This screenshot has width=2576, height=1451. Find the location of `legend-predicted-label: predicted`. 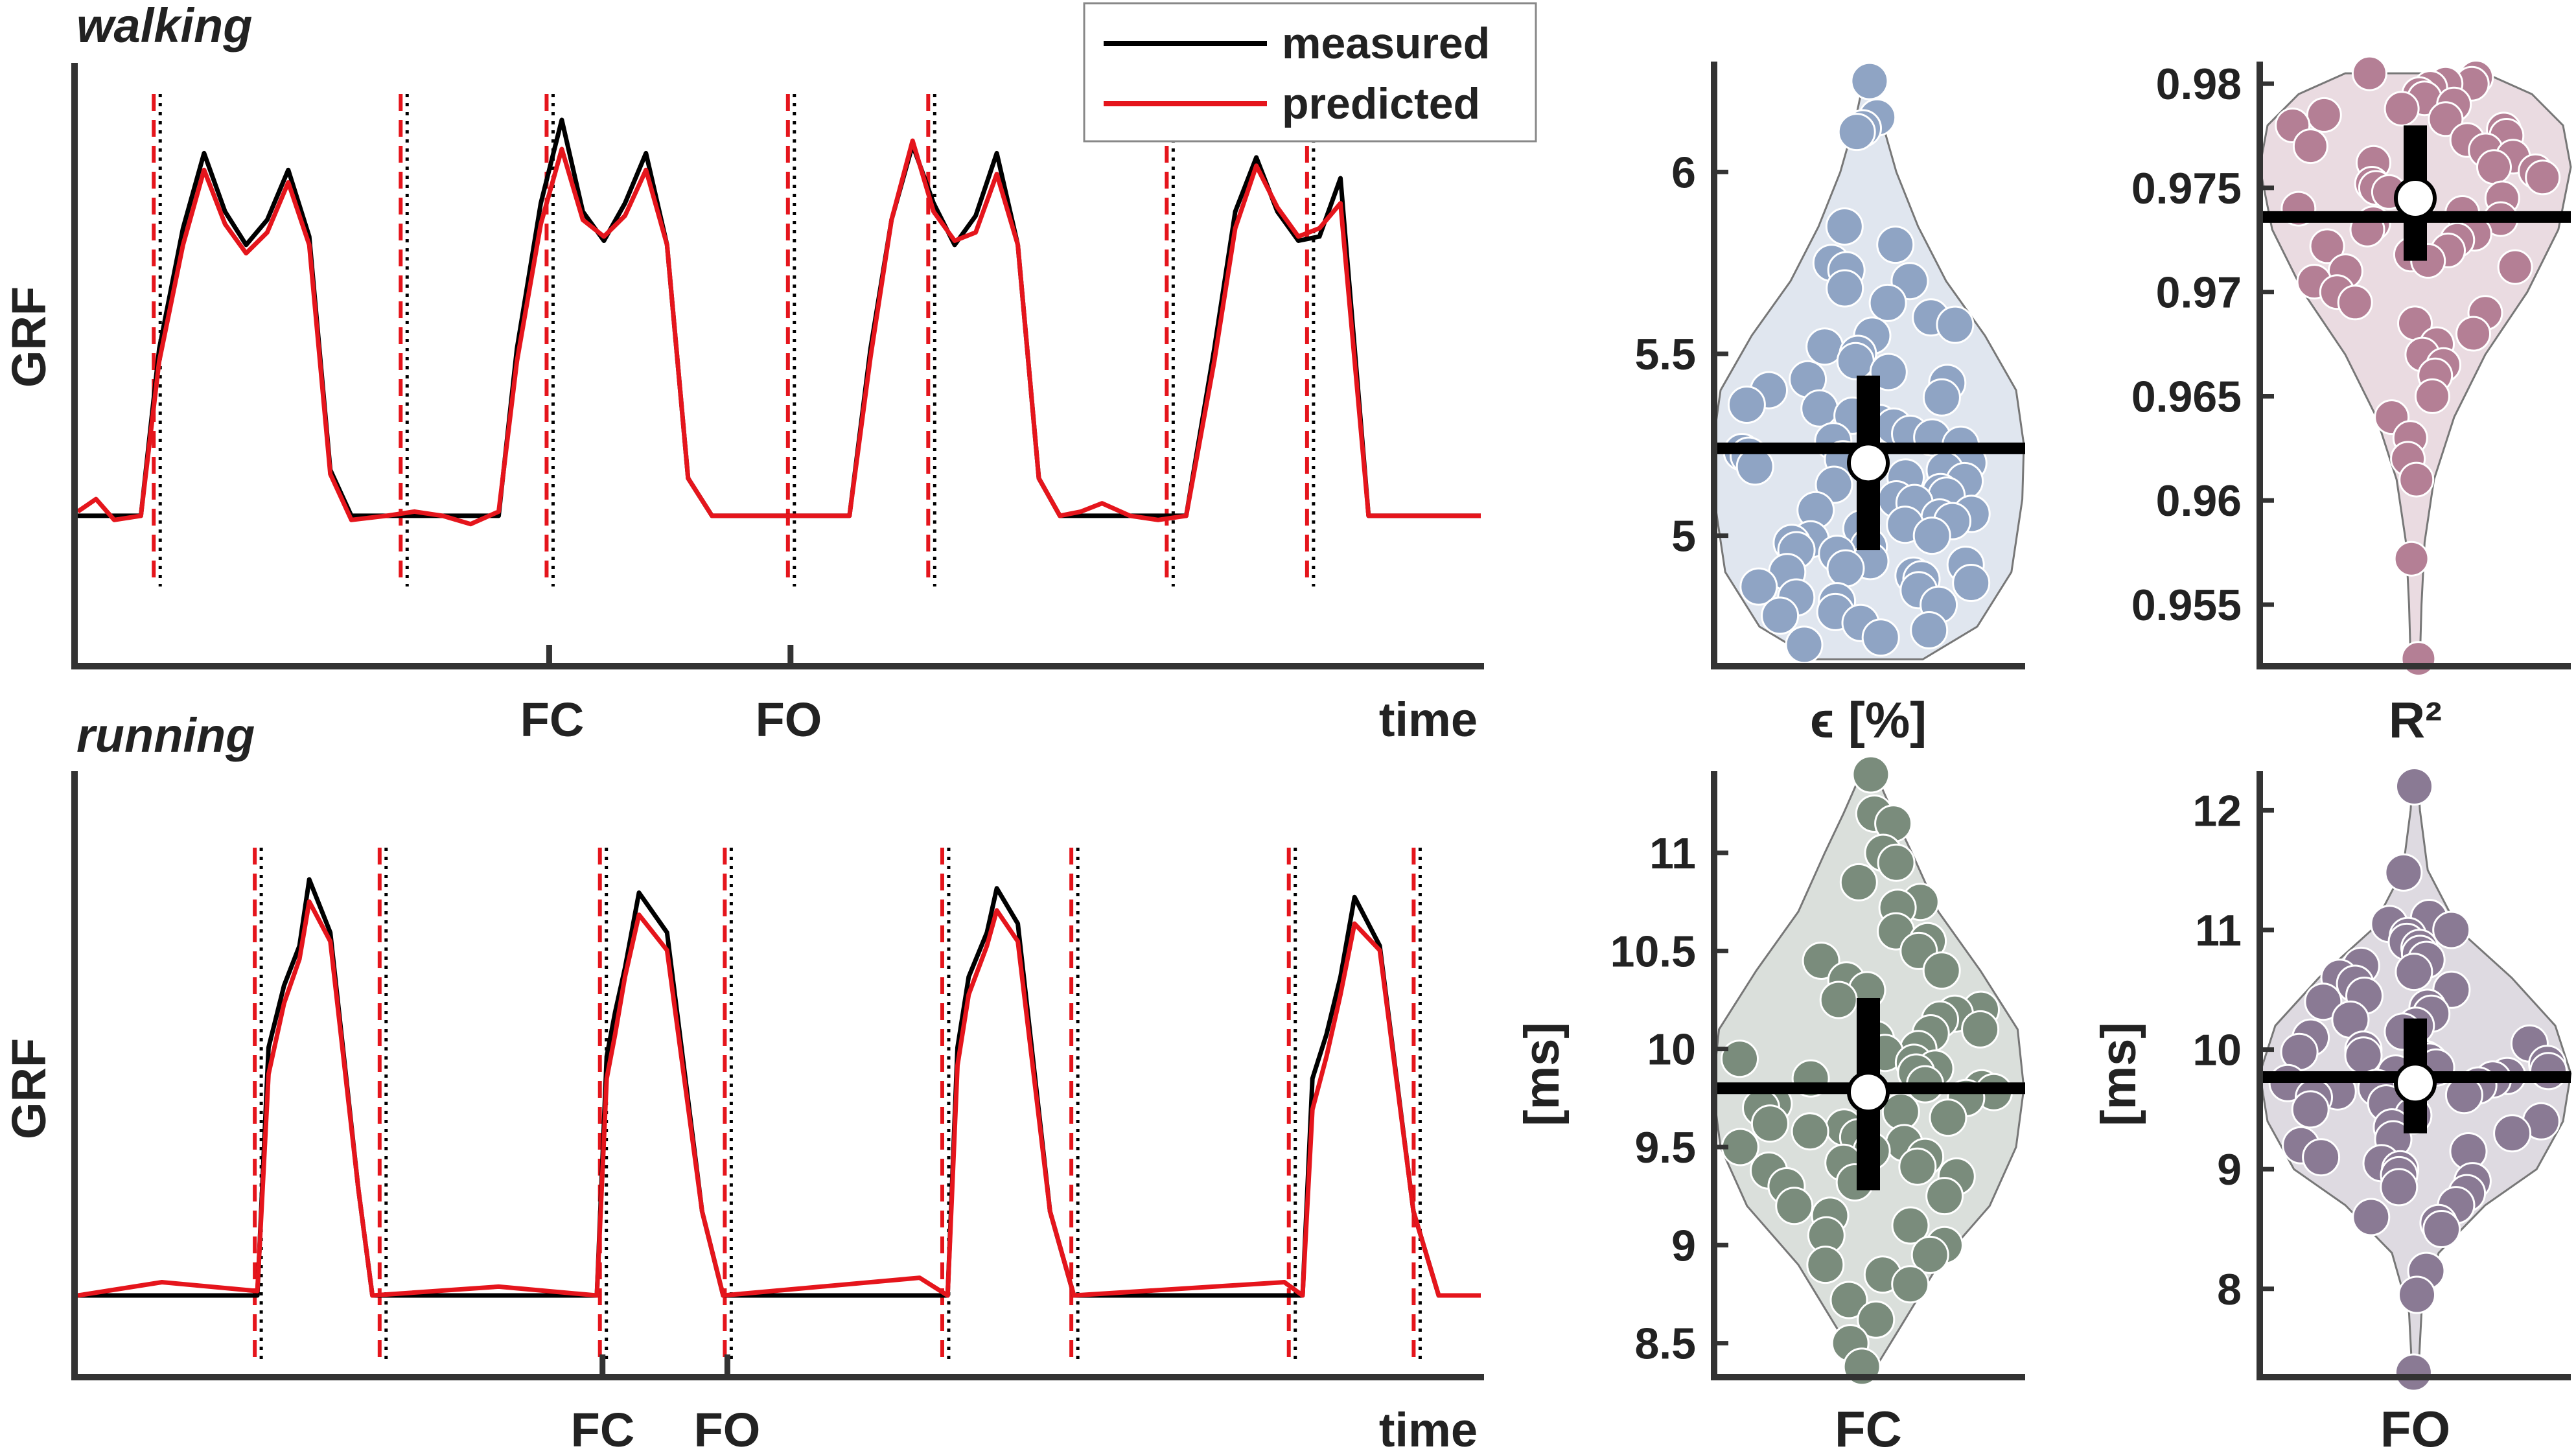

legend-predicted-label: predicted is located at coordinates (1381, 103).